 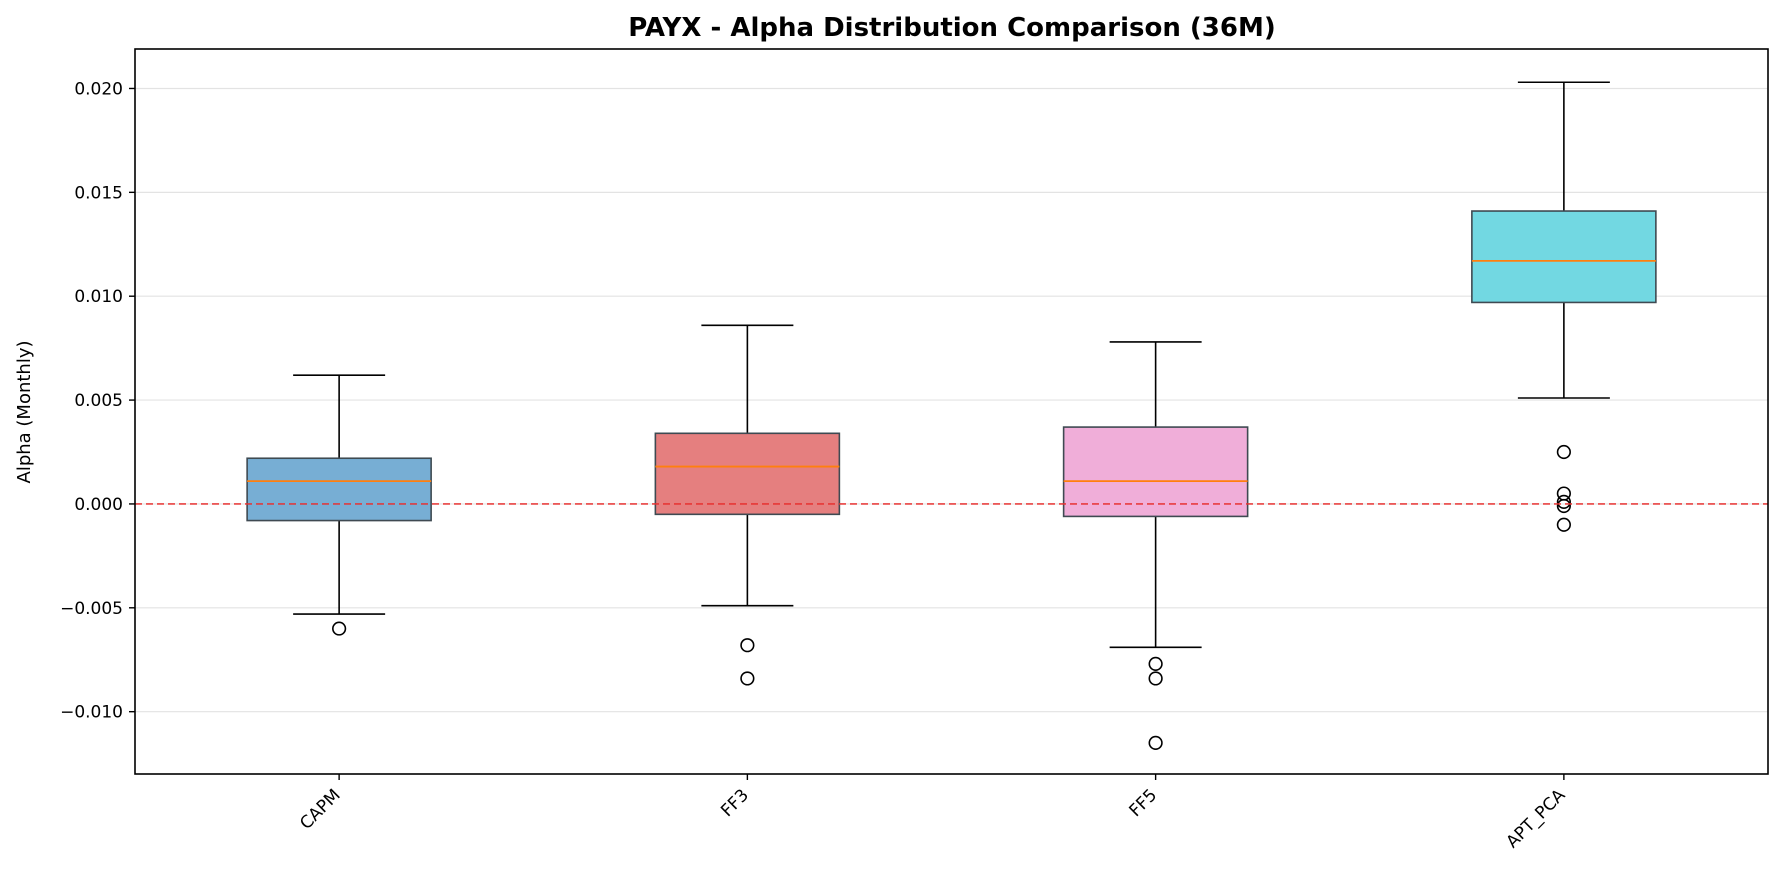 I want to click on y-tick-label: 0.015, so click(x=98, y=193).